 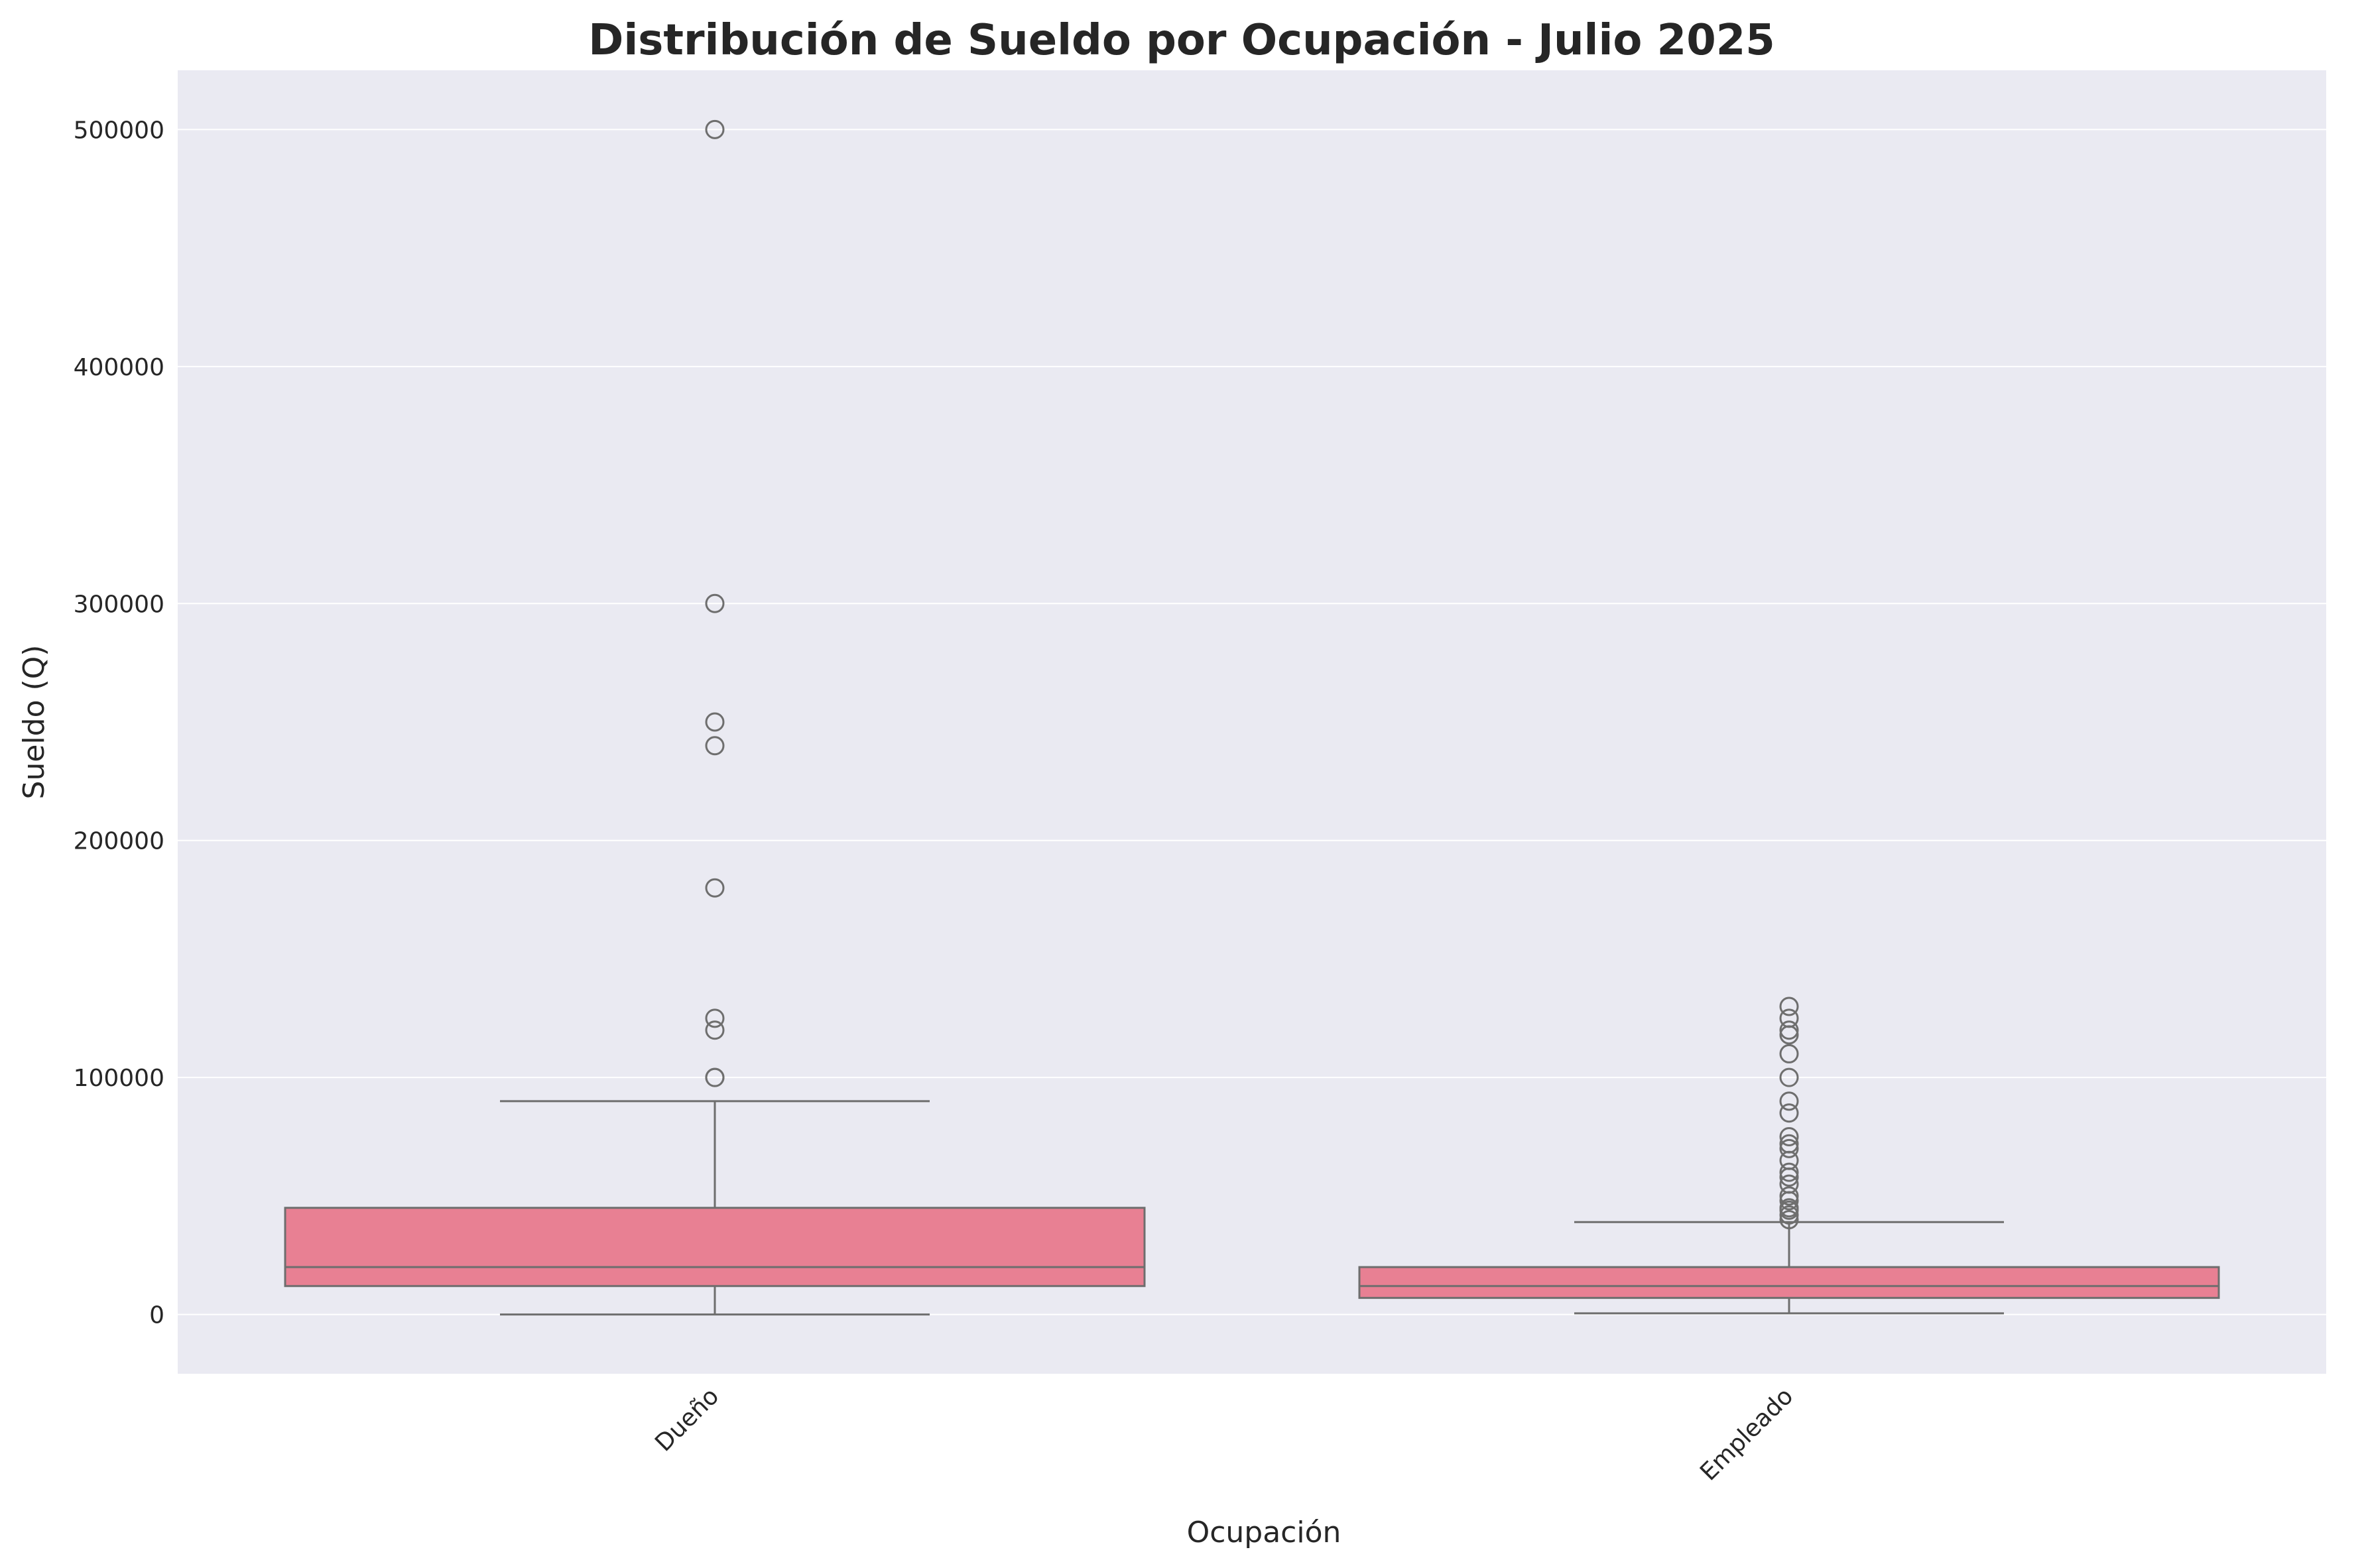 What do you see at coordinates (119, 841) in the screenshot?
I see `y-tick-label: 200000` at bounding box center [119, 841].